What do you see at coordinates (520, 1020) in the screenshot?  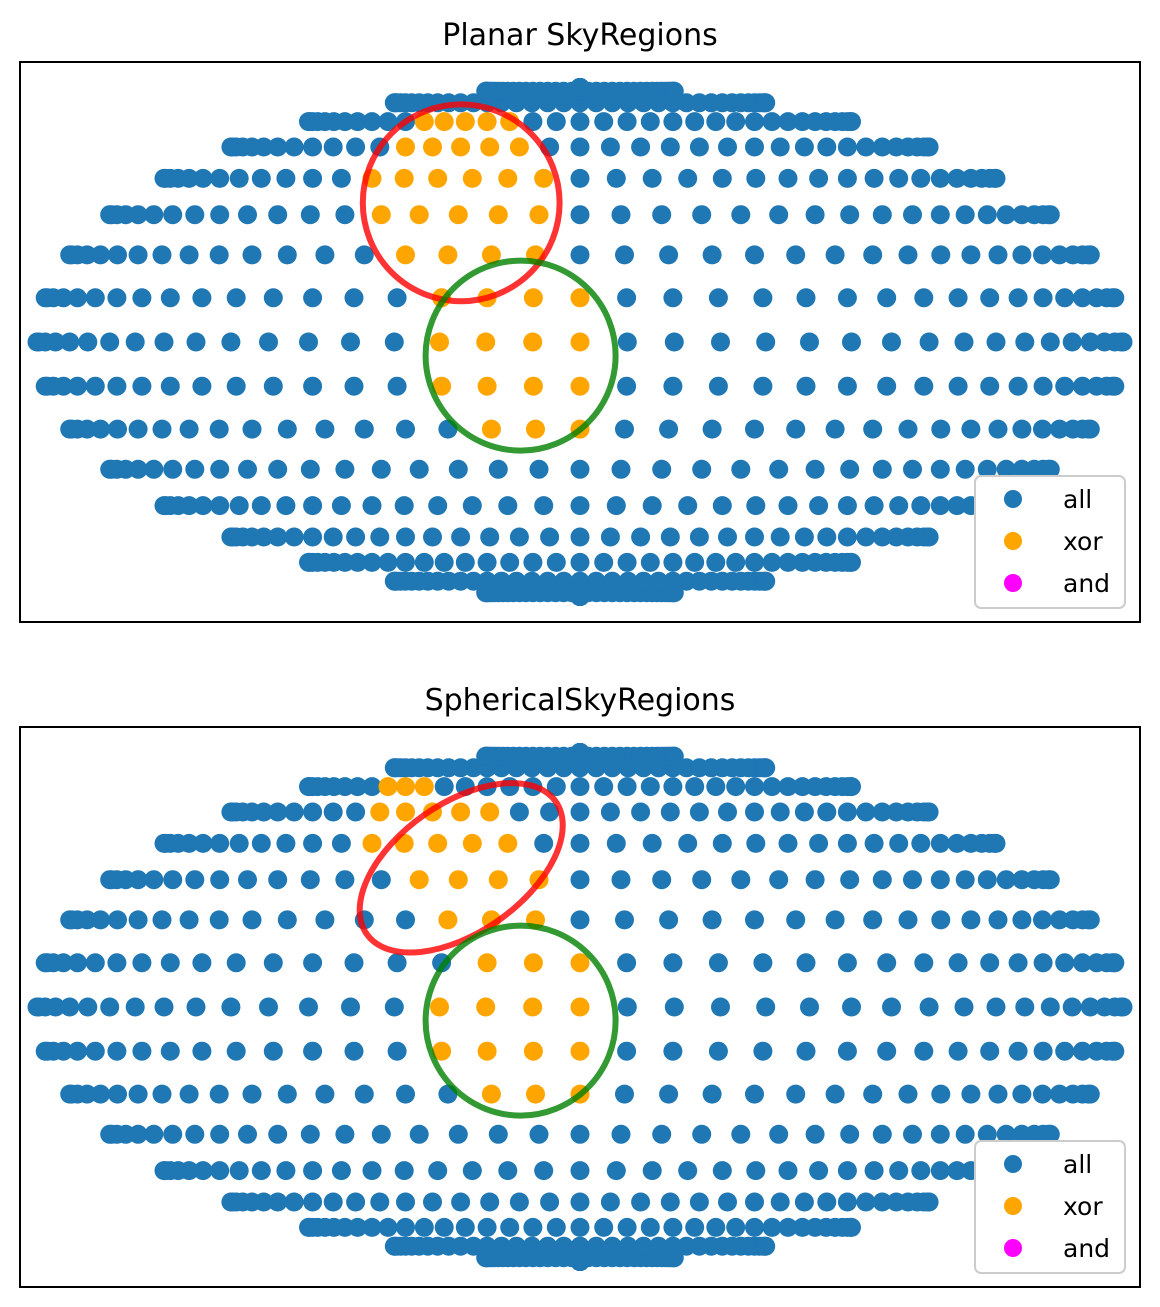 I see `region-outline-green` at bounding box center [520, 1020].